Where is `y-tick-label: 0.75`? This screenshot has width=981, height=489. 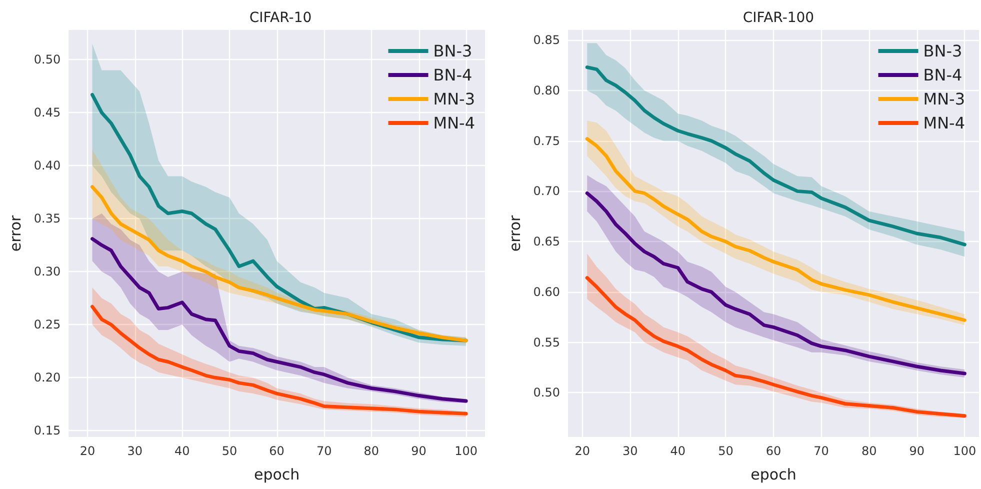 y-tick-label: 0.75 is located at coordinates (546, 141).